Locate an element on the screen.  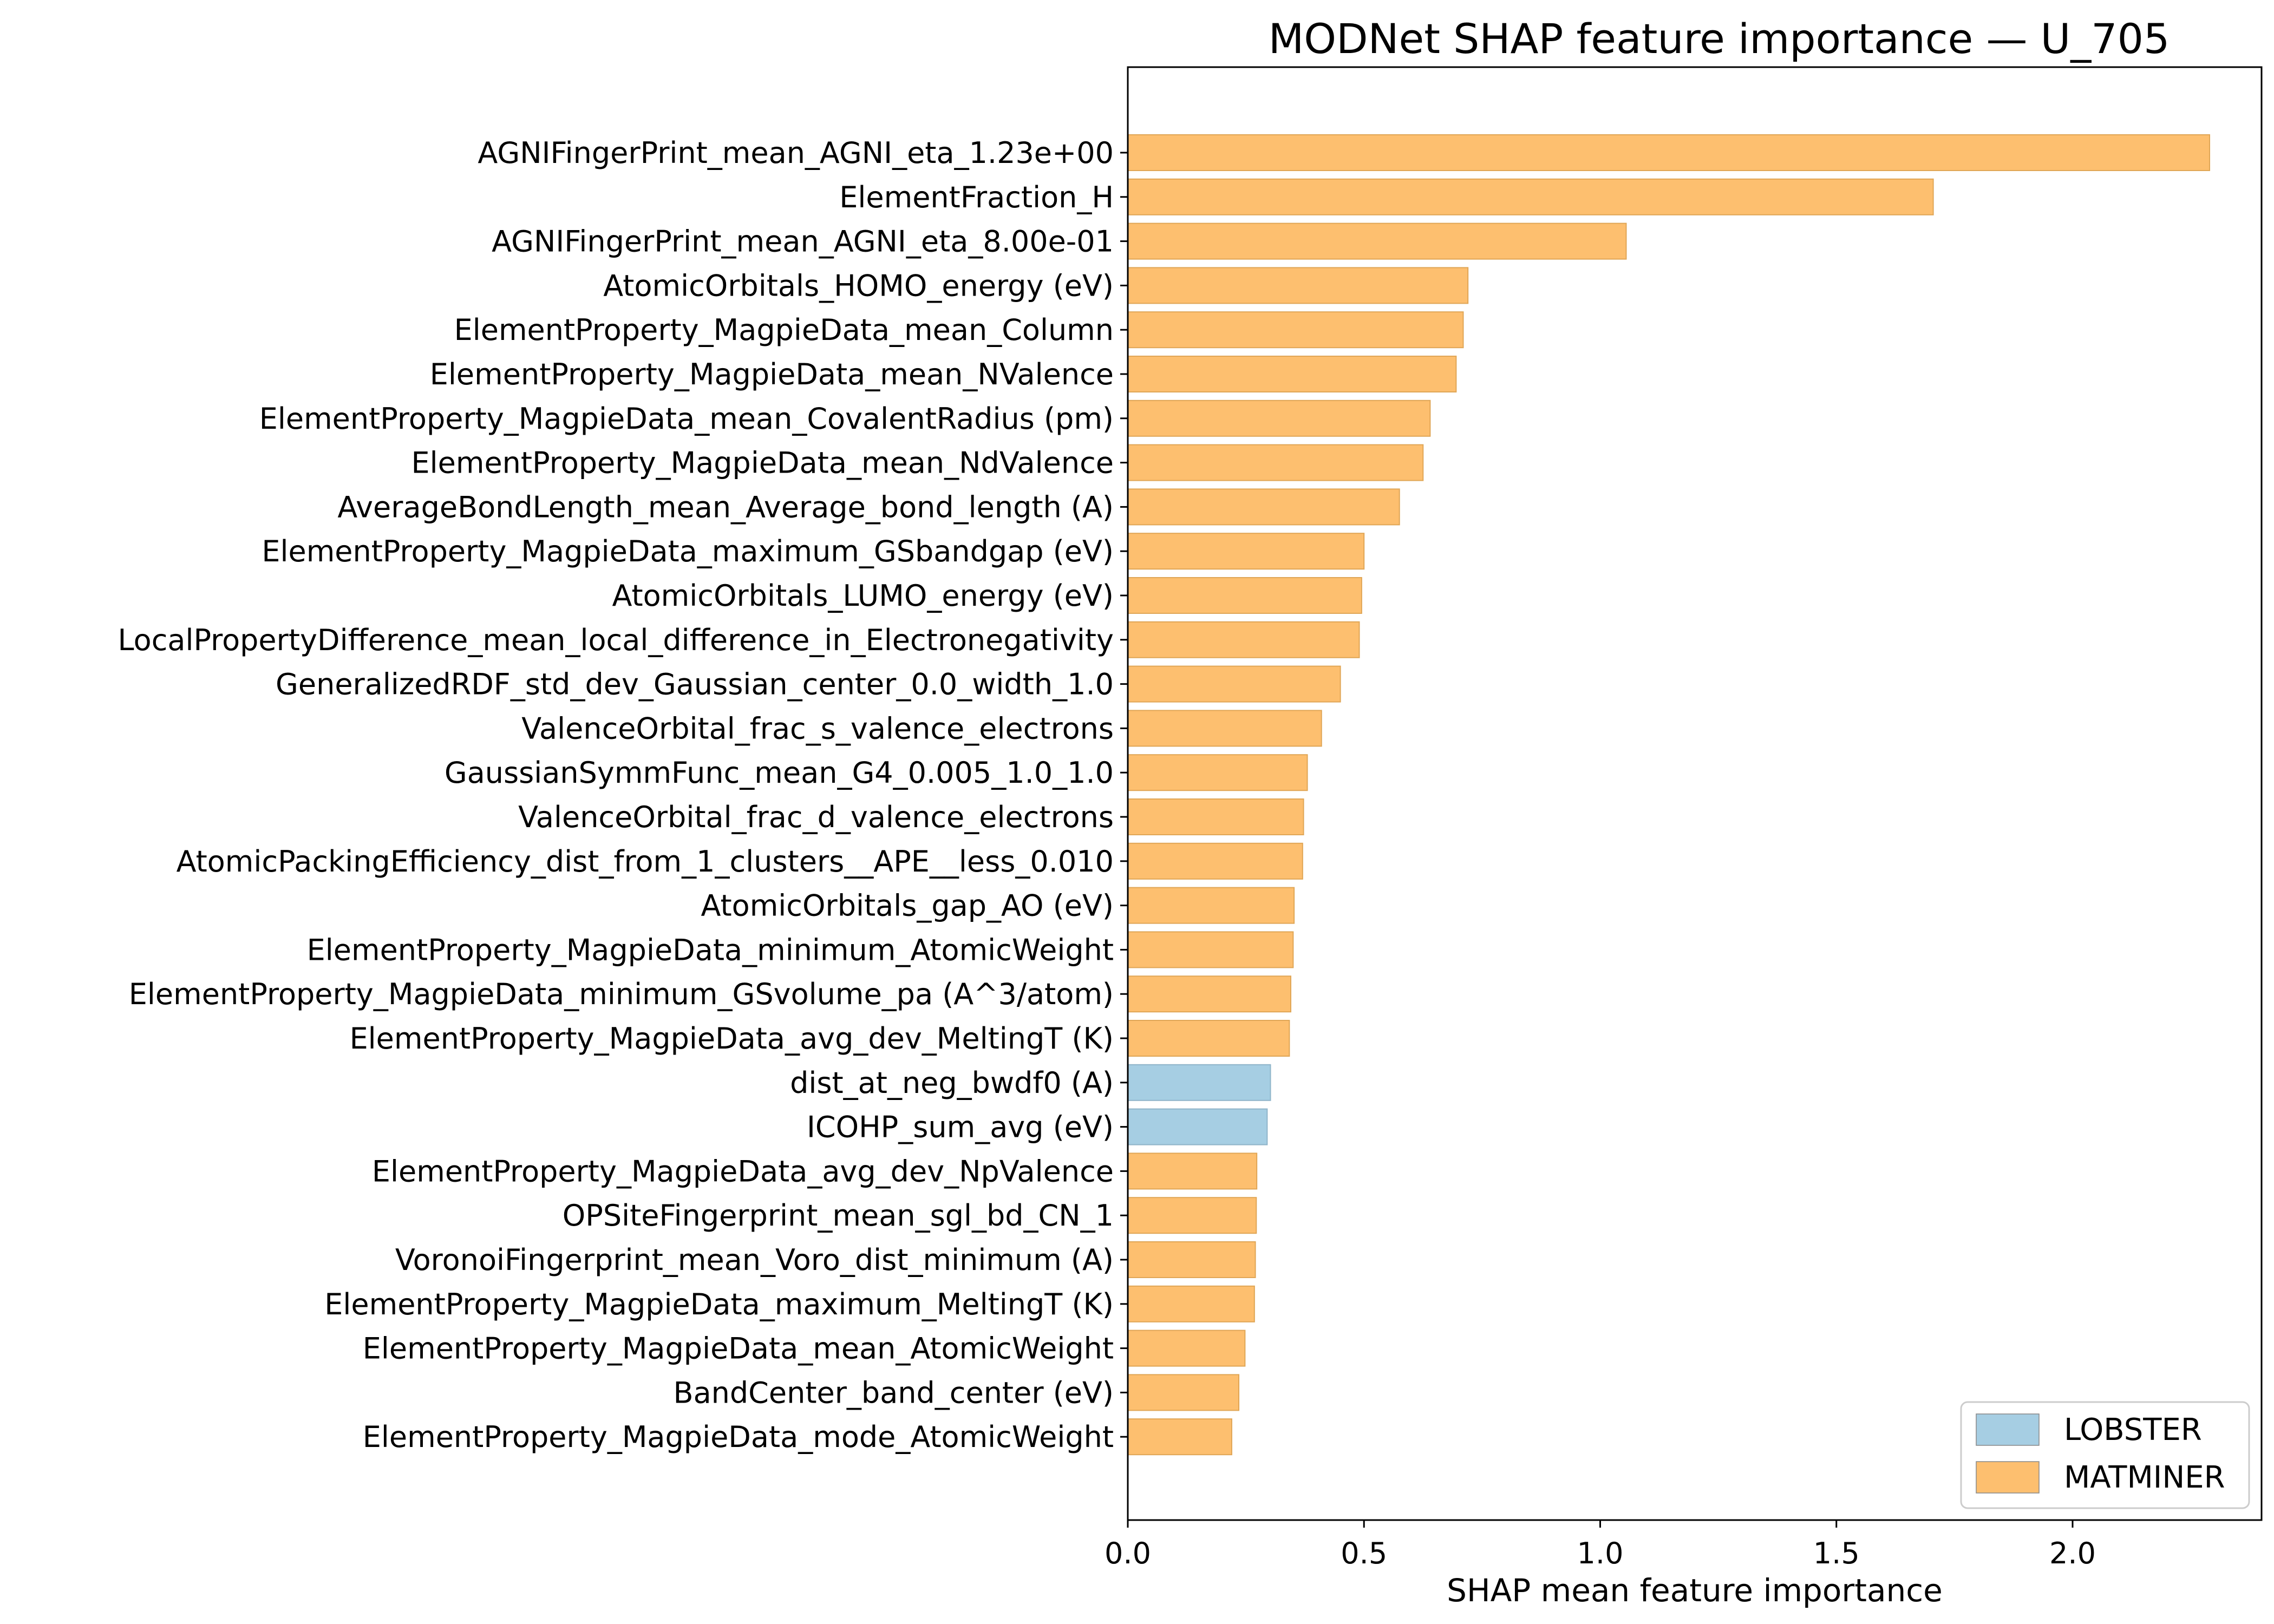
bar-elementfraction-h is located at coordinates (1531, 197).